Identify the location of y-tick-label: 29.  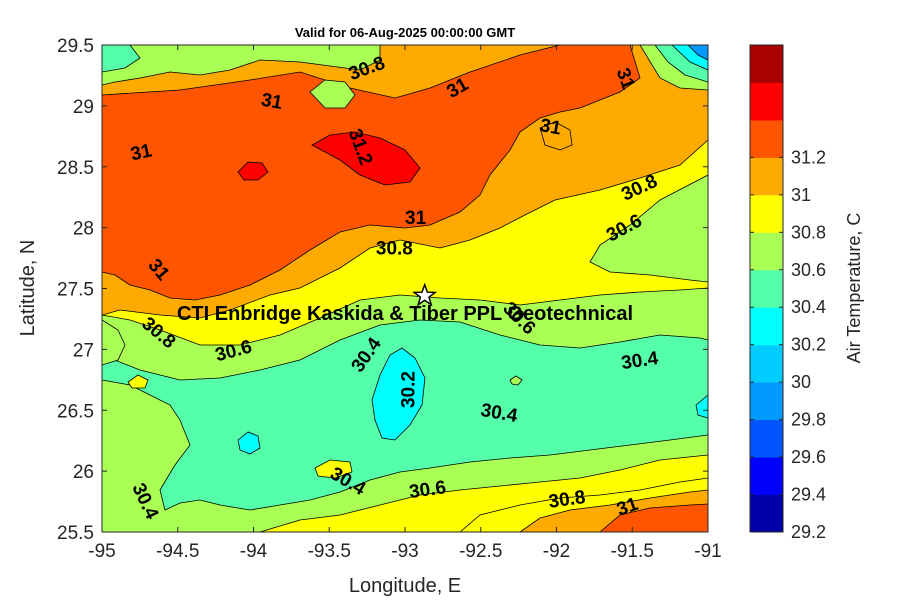
(83, 107).